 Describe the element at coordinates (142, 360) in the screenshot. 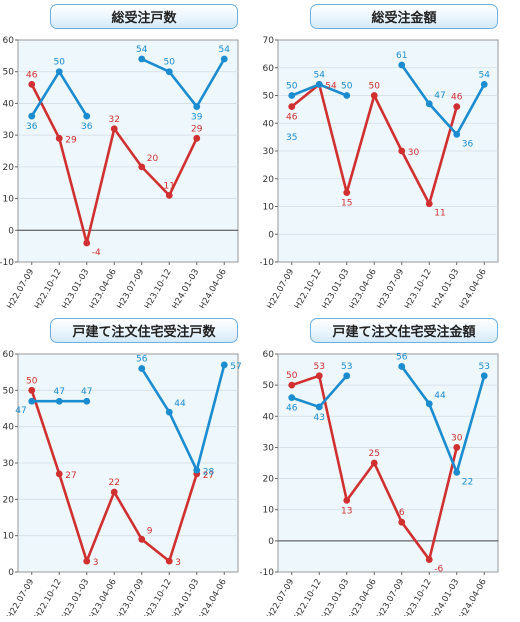

I see `data-label: 56` at that location.